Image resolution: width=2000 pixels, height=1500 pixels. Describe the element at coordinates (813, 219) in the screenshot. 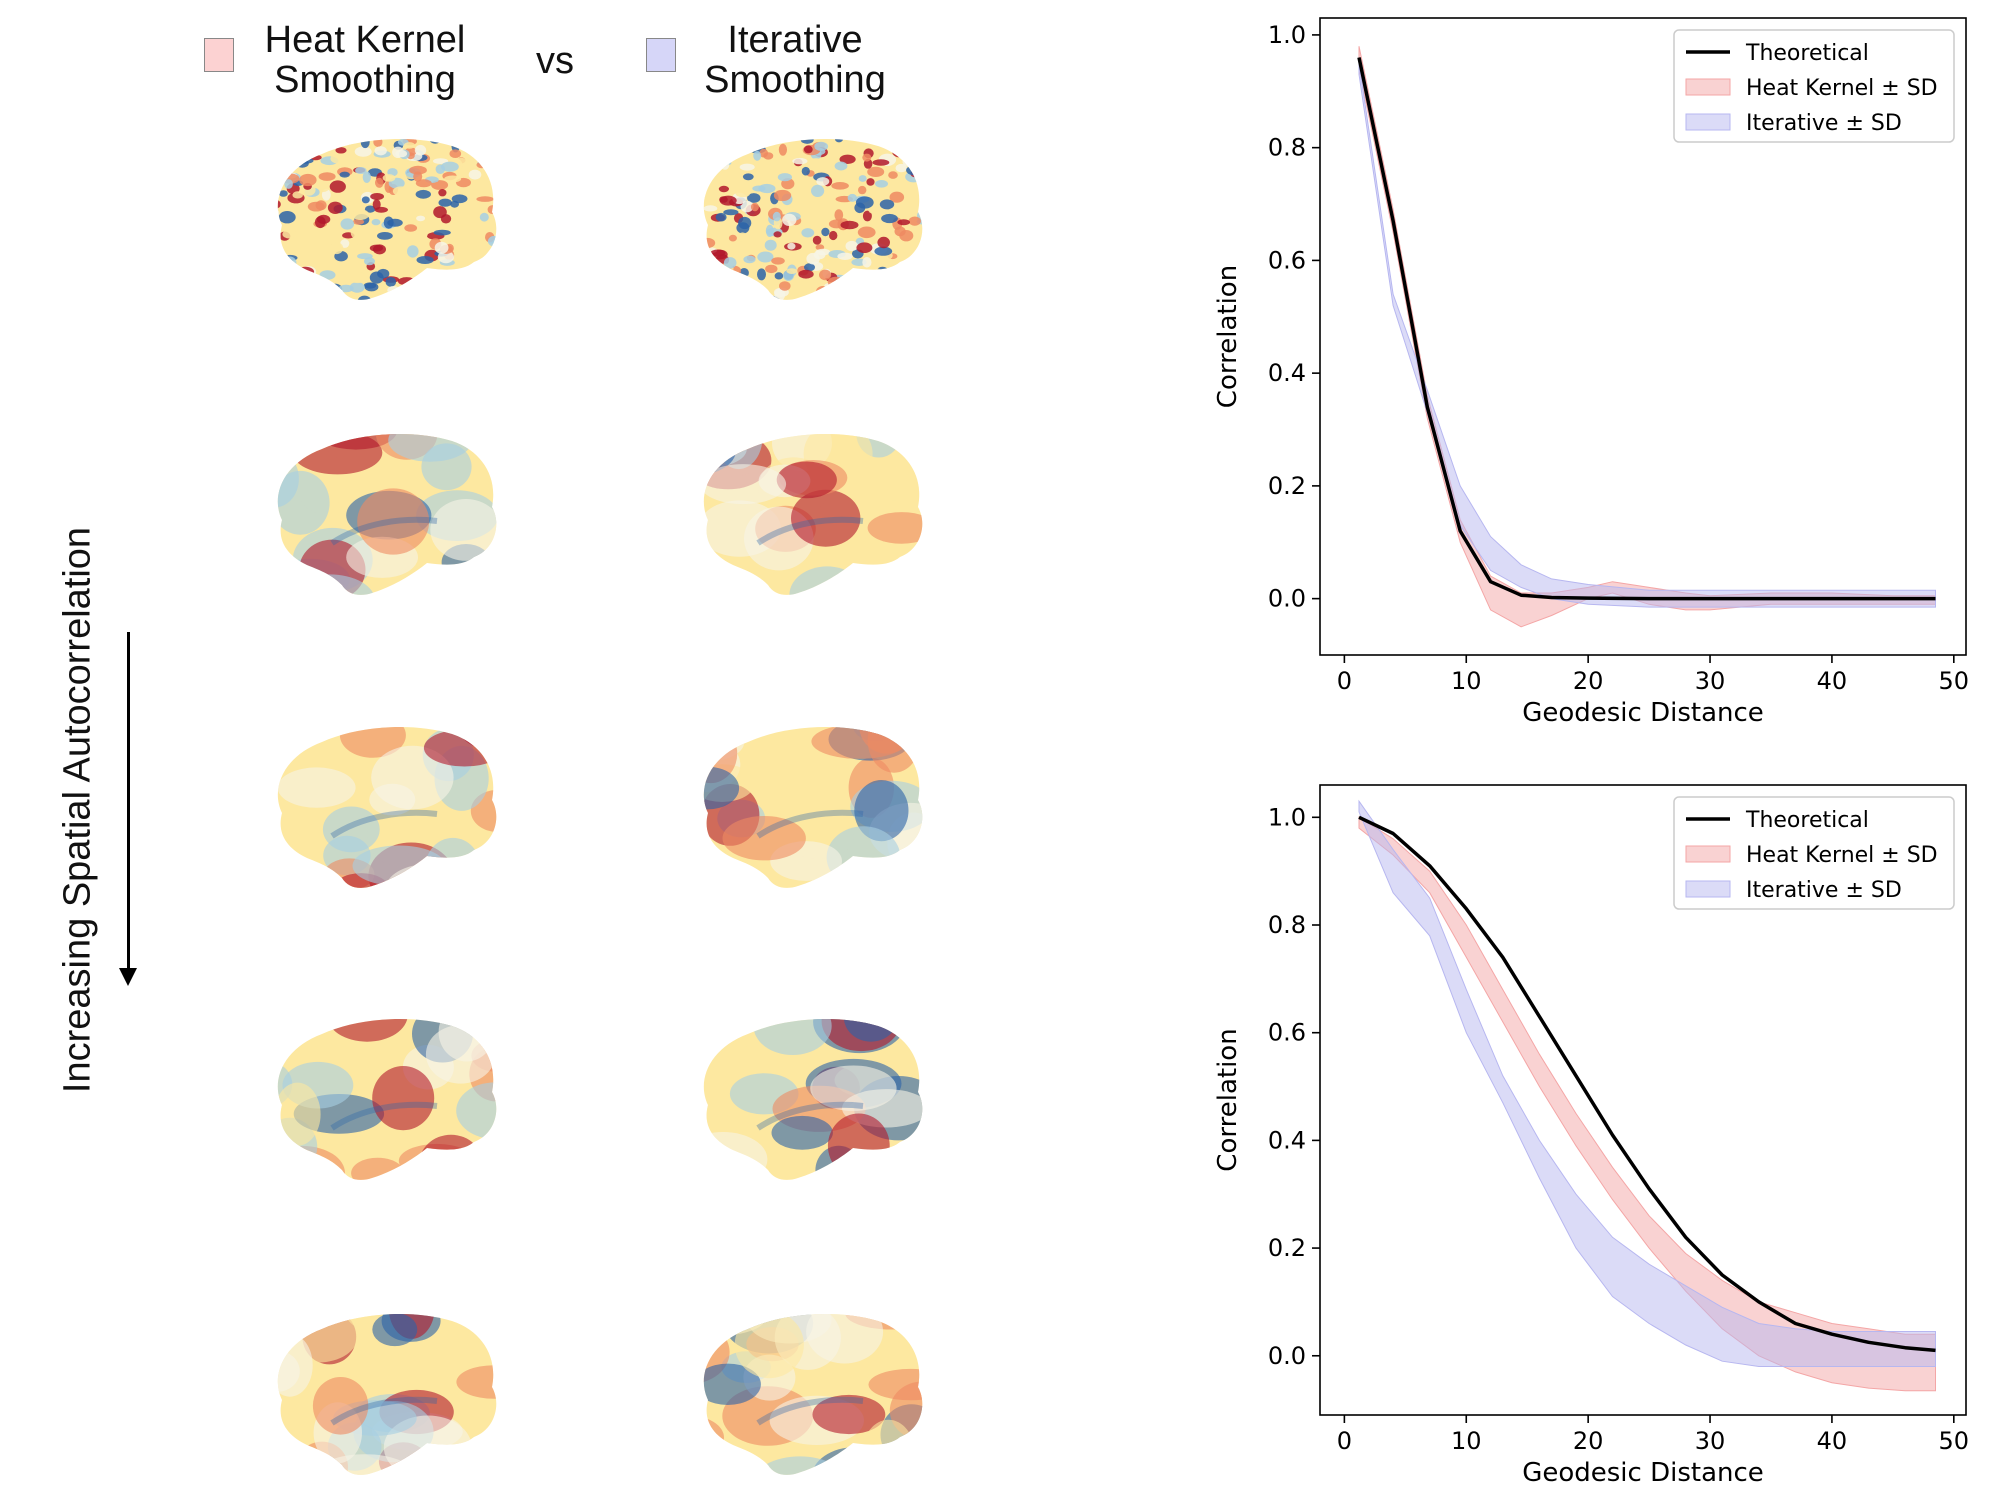

I see `brain-map-row1-iterative` at that location.